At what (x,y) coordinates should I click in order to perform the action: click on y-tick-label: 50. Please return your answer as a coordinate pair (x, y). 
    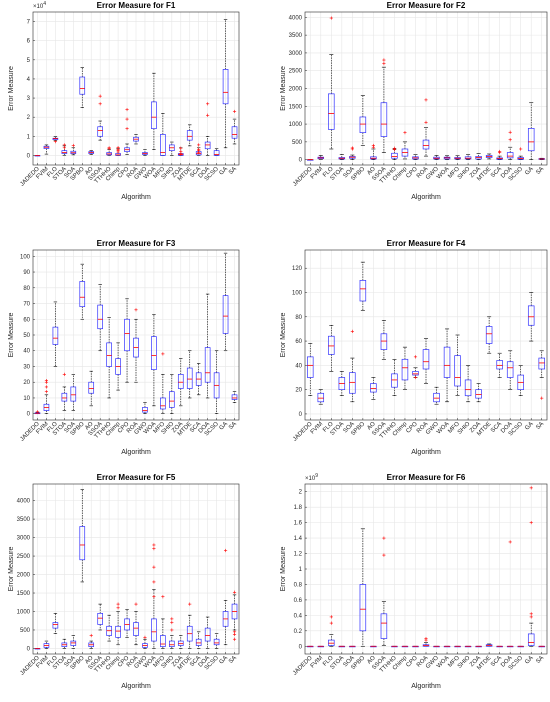
    Looking at the image, I should click on (26, 336).